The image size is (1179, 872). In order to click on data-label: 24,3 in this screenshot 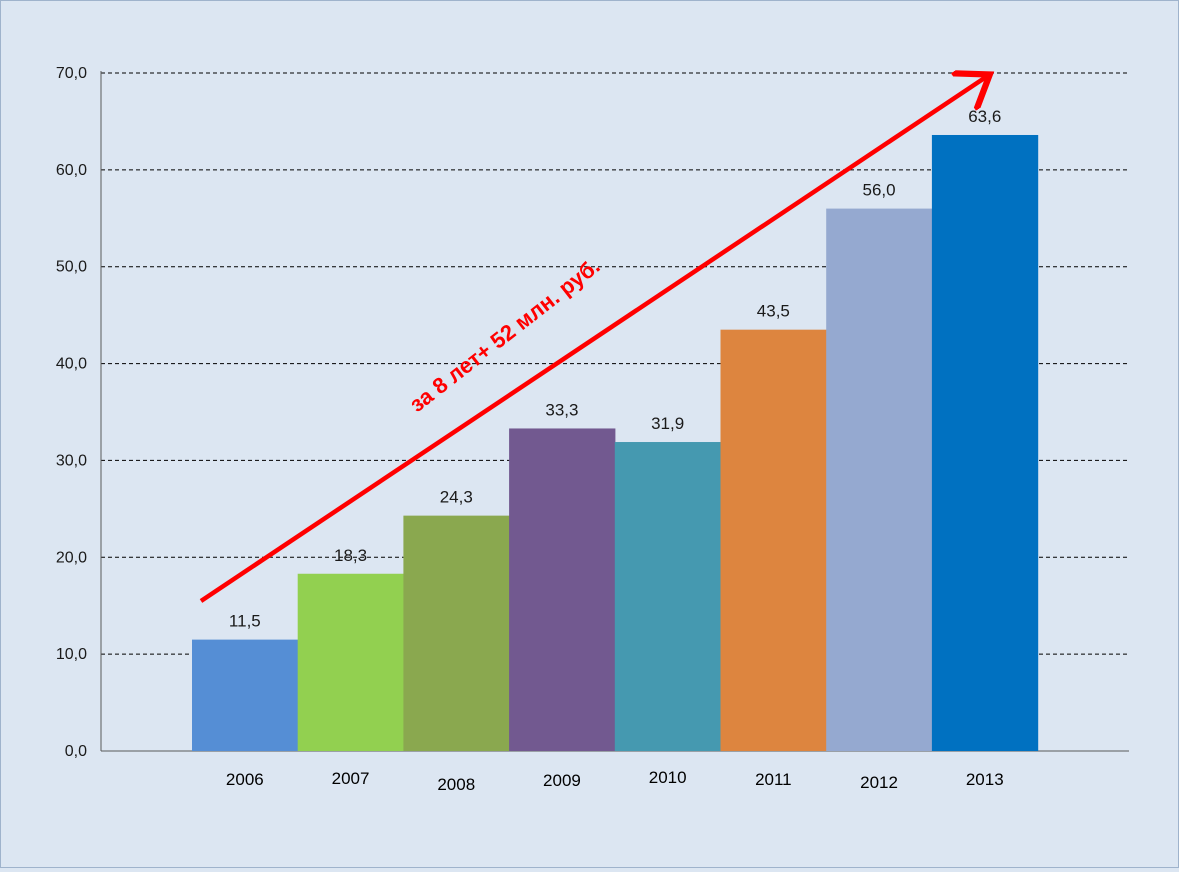, I will do `click(456, 497)`.